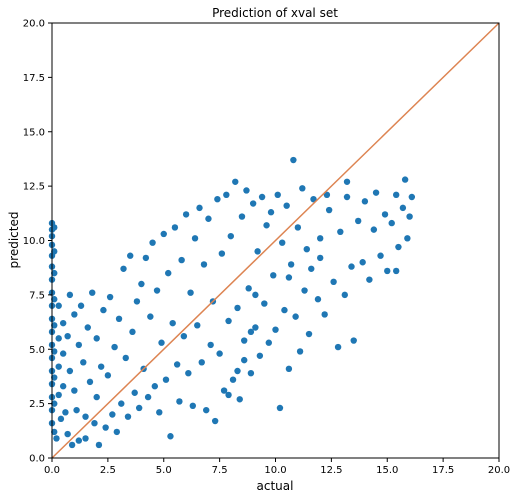  Describe the element at coordinates (275, 13) in the screenshot. I see `chart-title: Prediction of xval set` at that location.